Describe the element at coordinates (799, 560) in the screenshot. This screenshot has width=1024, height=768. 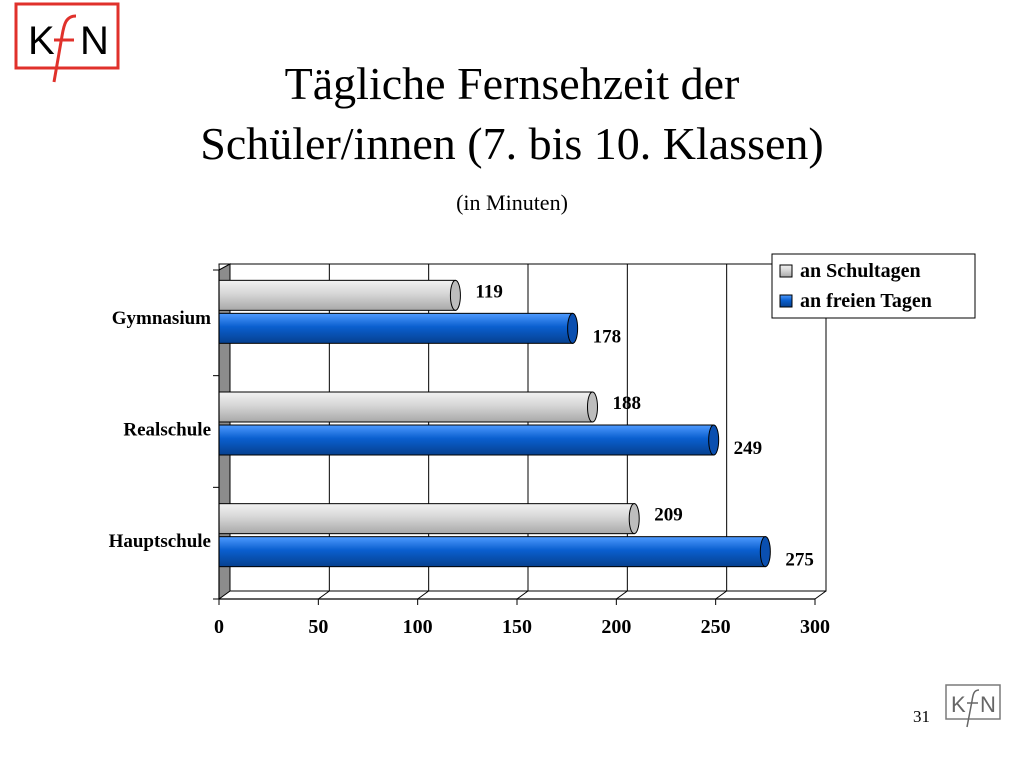
I see `data-label: 275` at that location.